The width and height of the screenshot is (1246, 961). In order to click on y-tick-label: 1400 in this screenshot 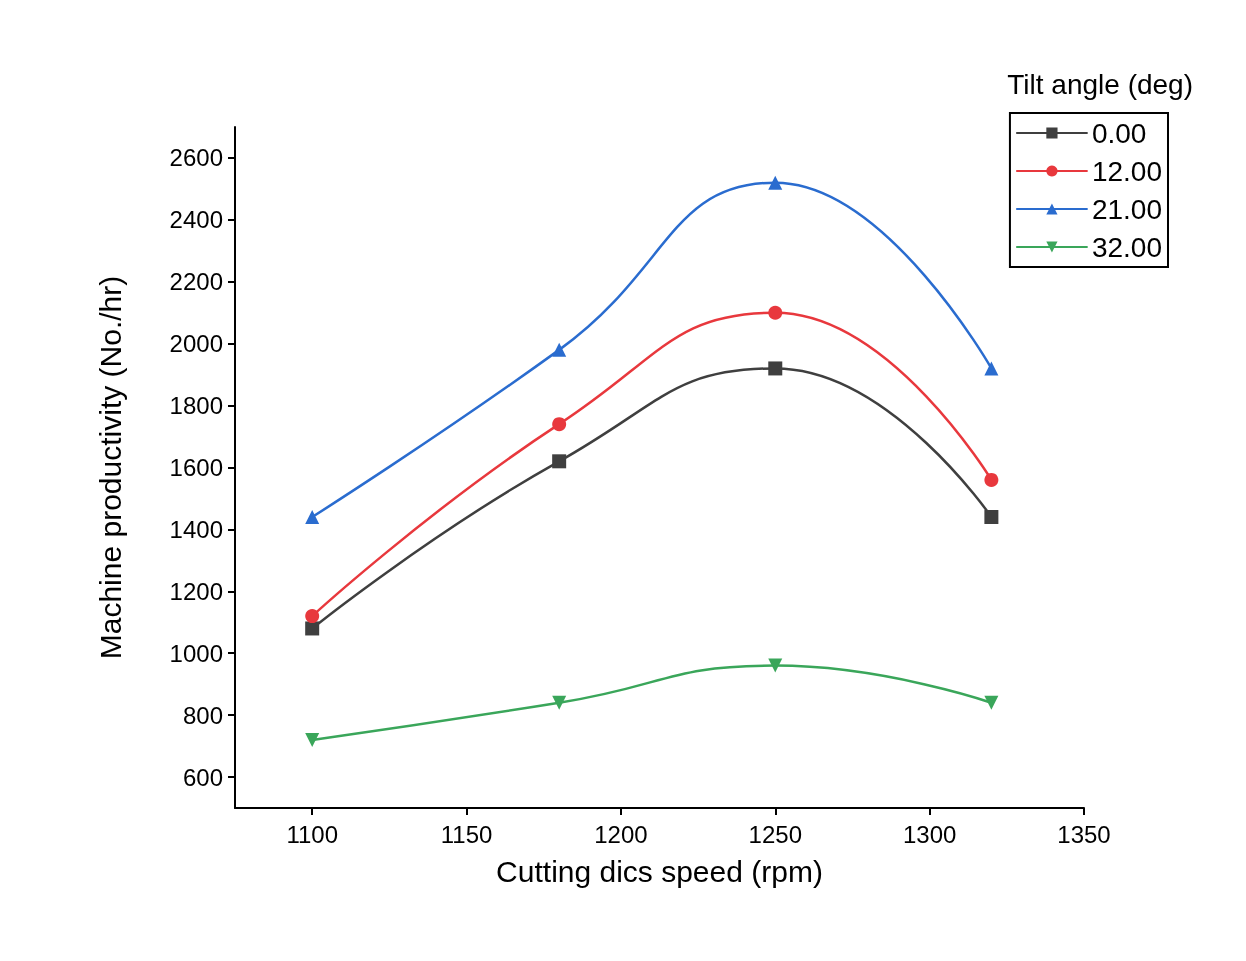, I will do `click(196, 529)`.